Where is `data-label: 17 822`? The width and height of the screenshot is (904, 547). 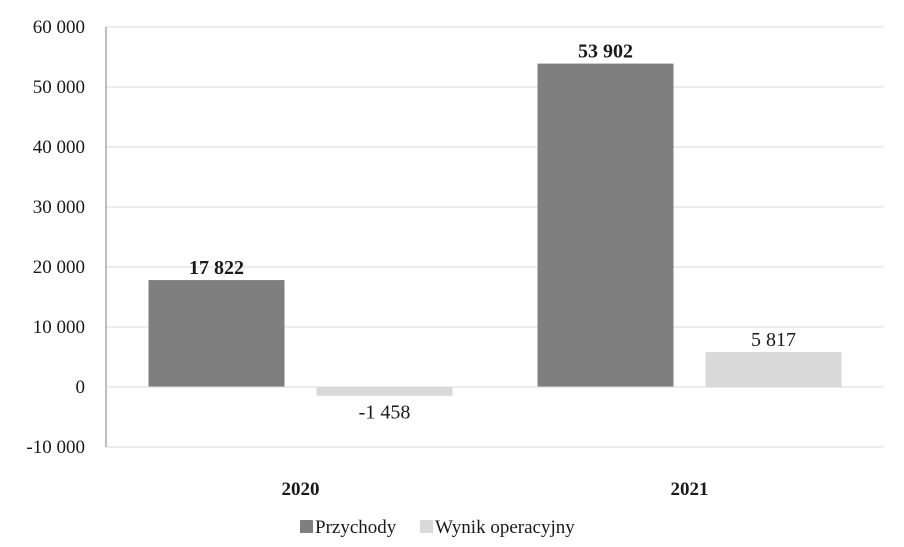
data-label: 17 822 is located at coordinates (216, 268).